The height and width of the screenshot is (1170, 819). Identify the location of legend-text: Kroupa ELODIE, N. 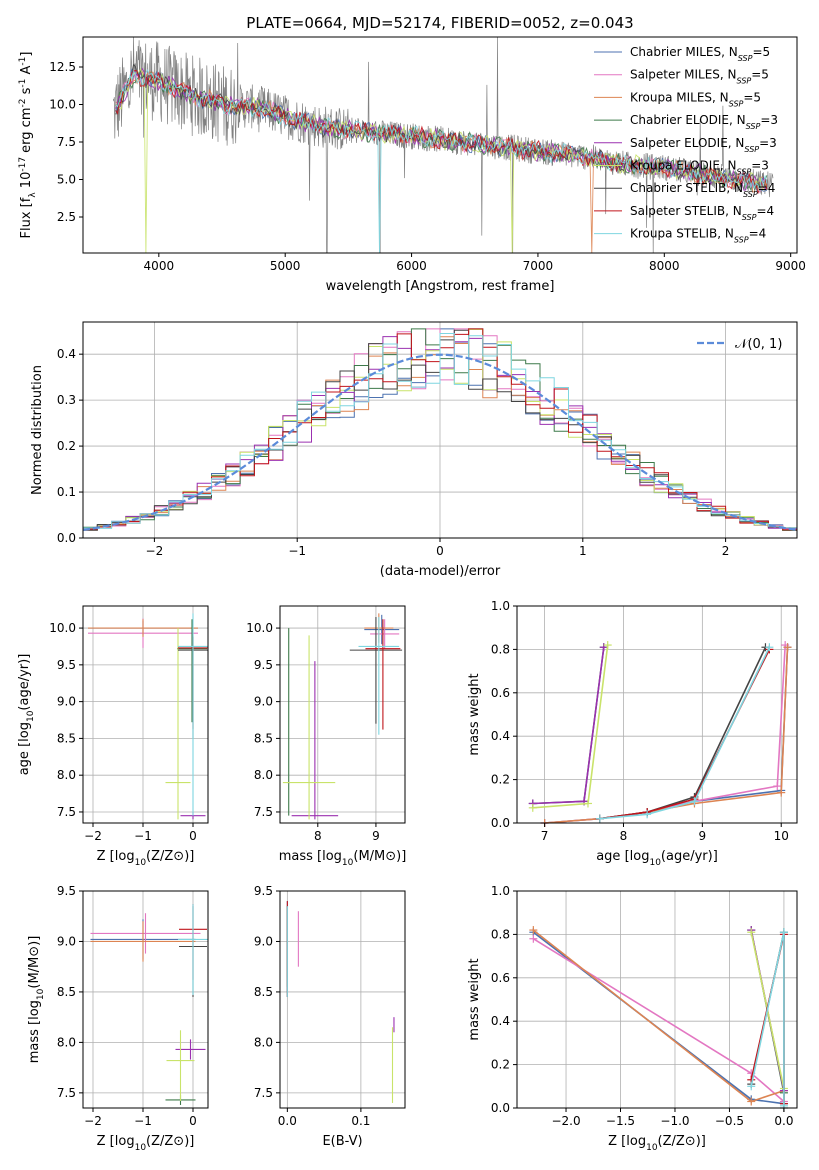
(683, 166).